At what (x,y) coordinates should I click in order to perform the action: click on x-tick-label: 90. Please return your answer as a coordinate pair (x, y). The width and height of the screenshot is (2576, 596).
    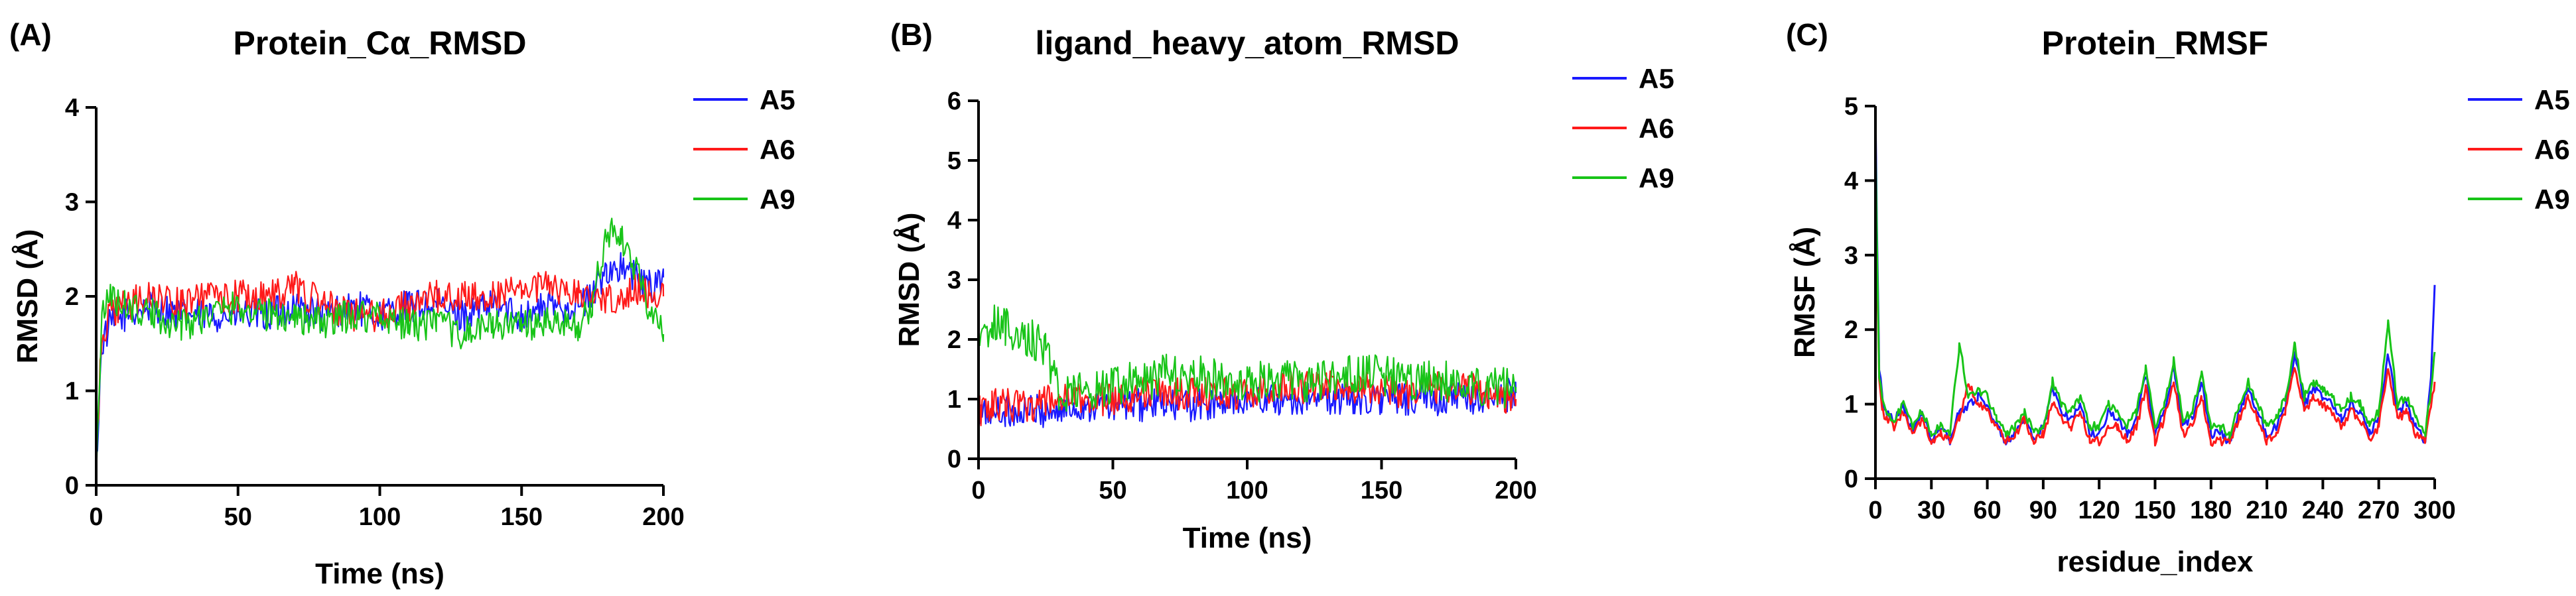
    Looking at the image, I should click on (2043, 510).